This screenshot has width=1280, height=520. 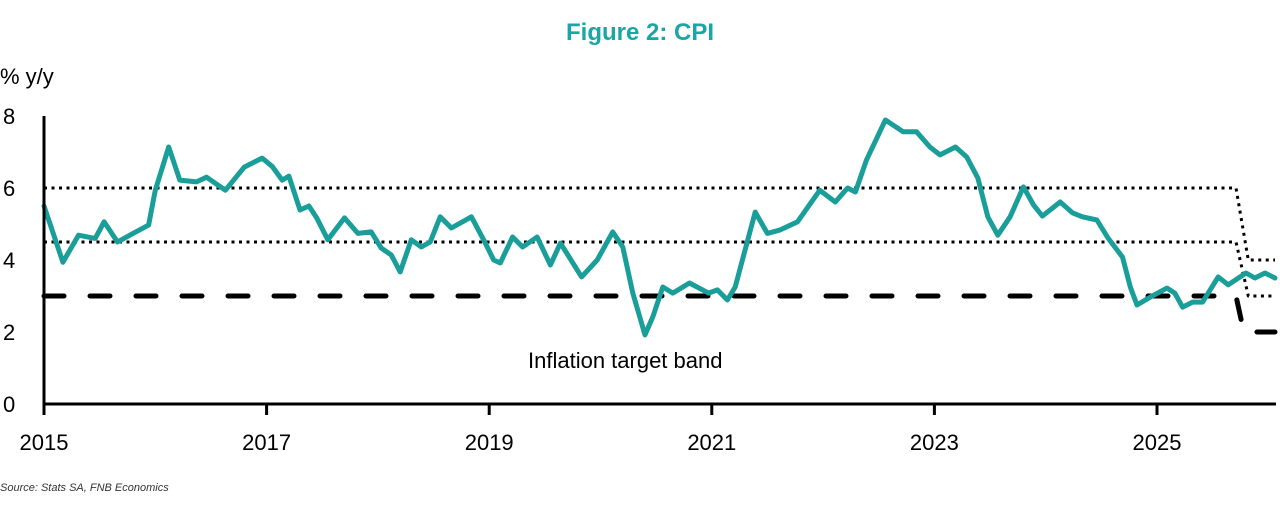 What do you see at coordinates (640, 32) in the screenshot?
I see `chart-title: Figure 2: CPI` at bounding box center [640, 32].